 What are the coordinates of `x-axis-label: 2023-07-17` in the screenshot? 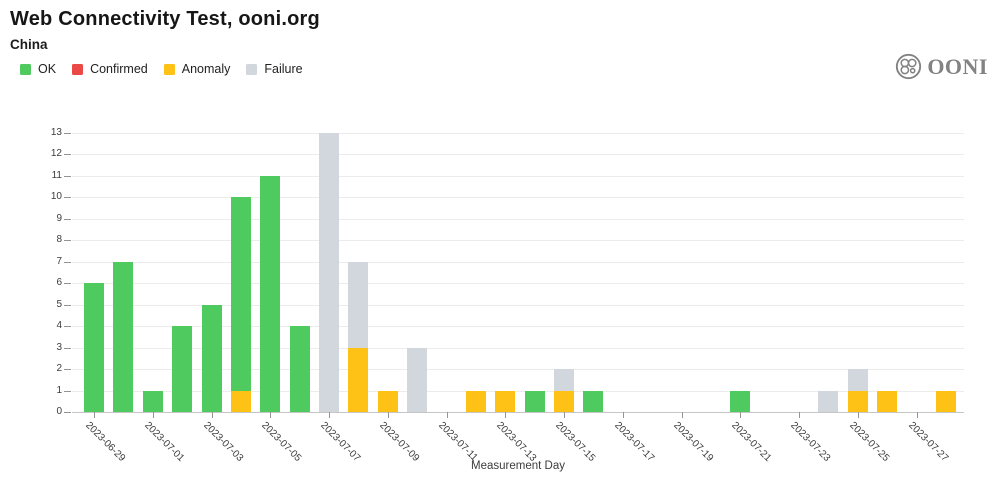 It's located at (634, 442).